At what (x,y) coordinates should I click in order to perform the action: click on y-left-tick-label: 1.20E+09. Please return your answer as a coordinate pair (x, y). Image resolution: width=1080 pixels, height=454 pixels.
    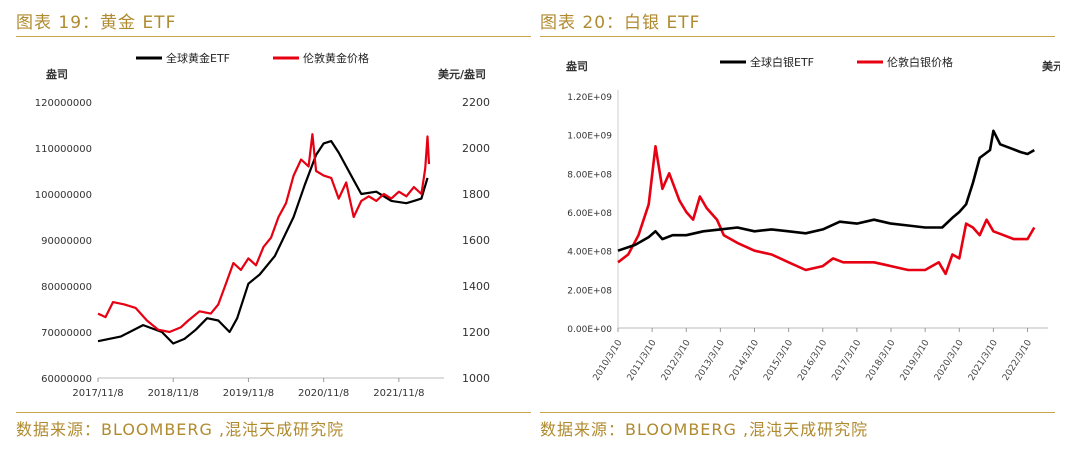
    Looking at the image, I should click on (589, 98).